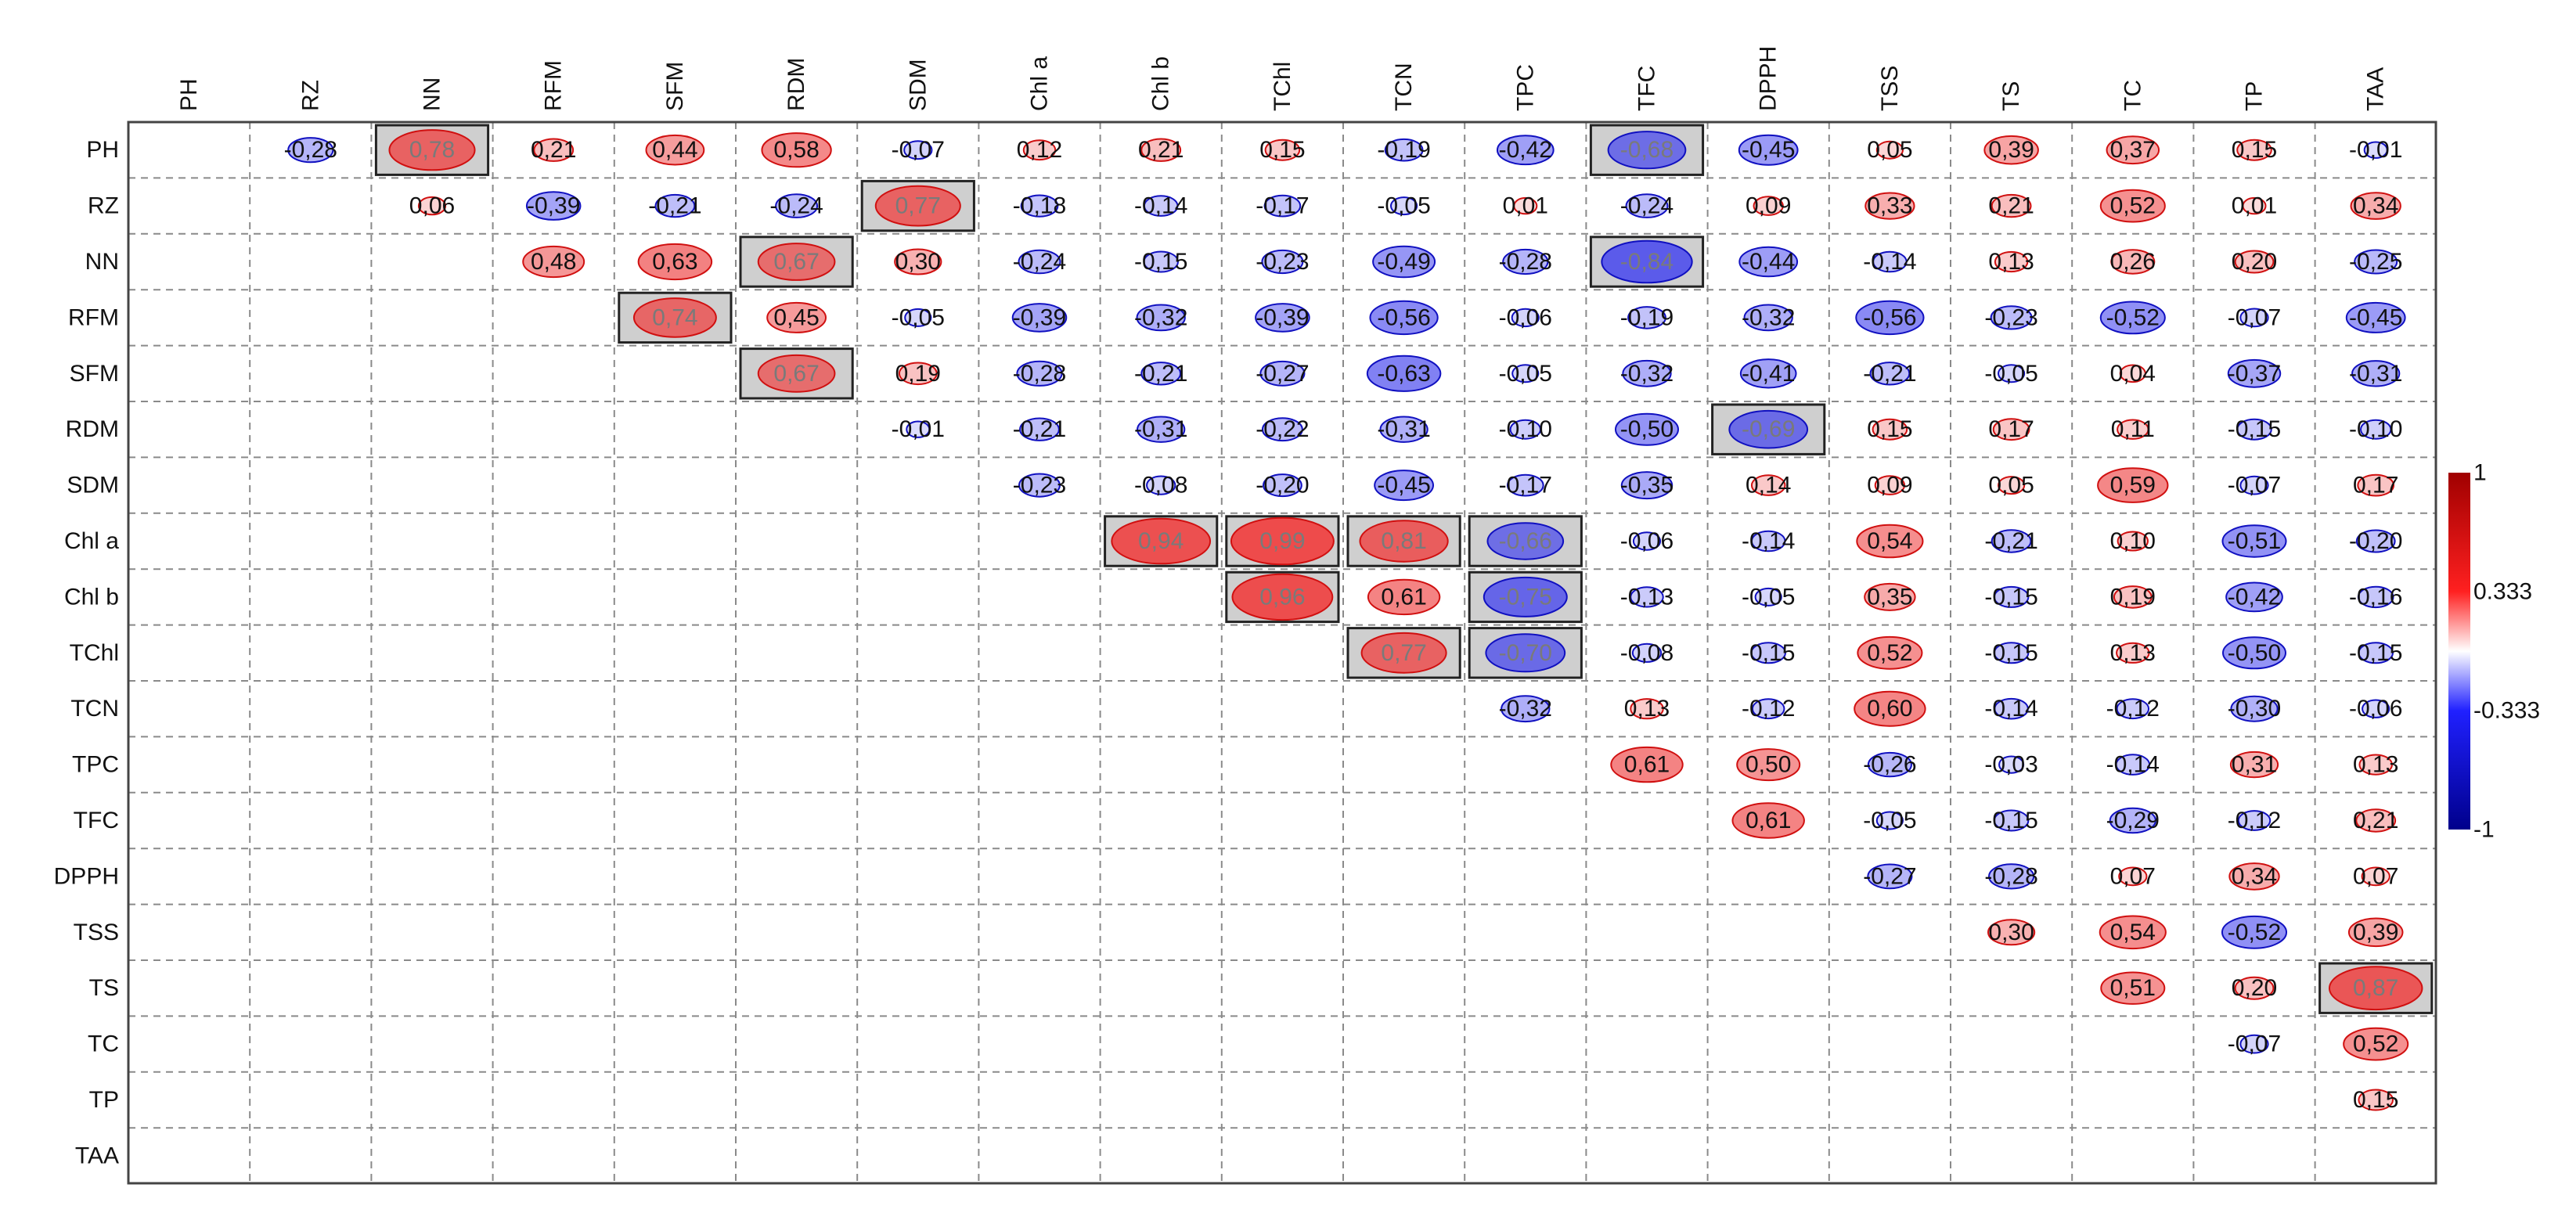 This screenshot has height=1213, width=2576. Describe the element at coordinates (1889, 374) in the screenshot. I see `cell-value-sfm-tss: -0,21` at that location.